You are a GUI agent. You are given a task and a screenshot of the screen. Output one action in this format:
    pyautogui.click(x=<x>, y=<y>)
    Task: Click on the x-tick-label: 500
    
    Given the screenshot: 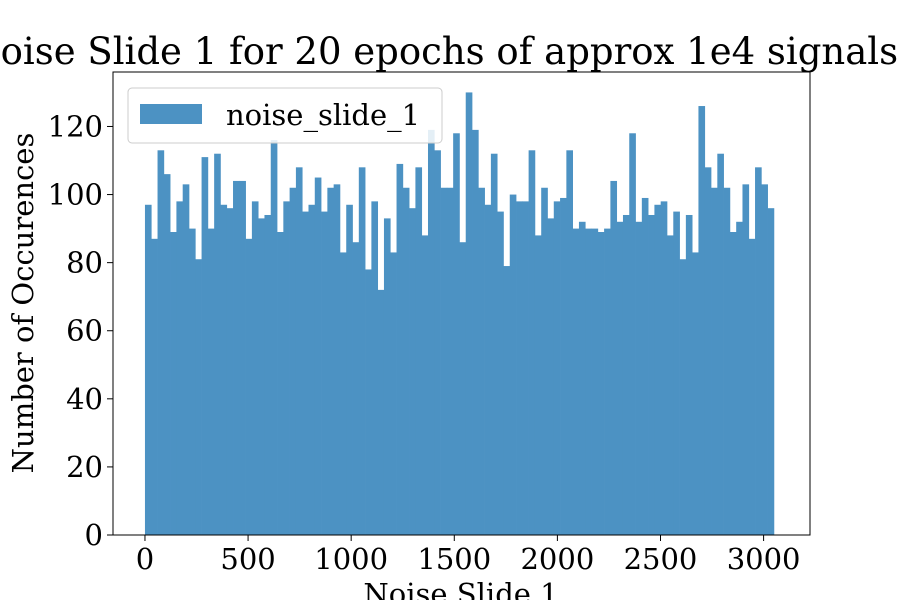 What is the action you would take?
    pyautogui.click(x=247, y=559)
    